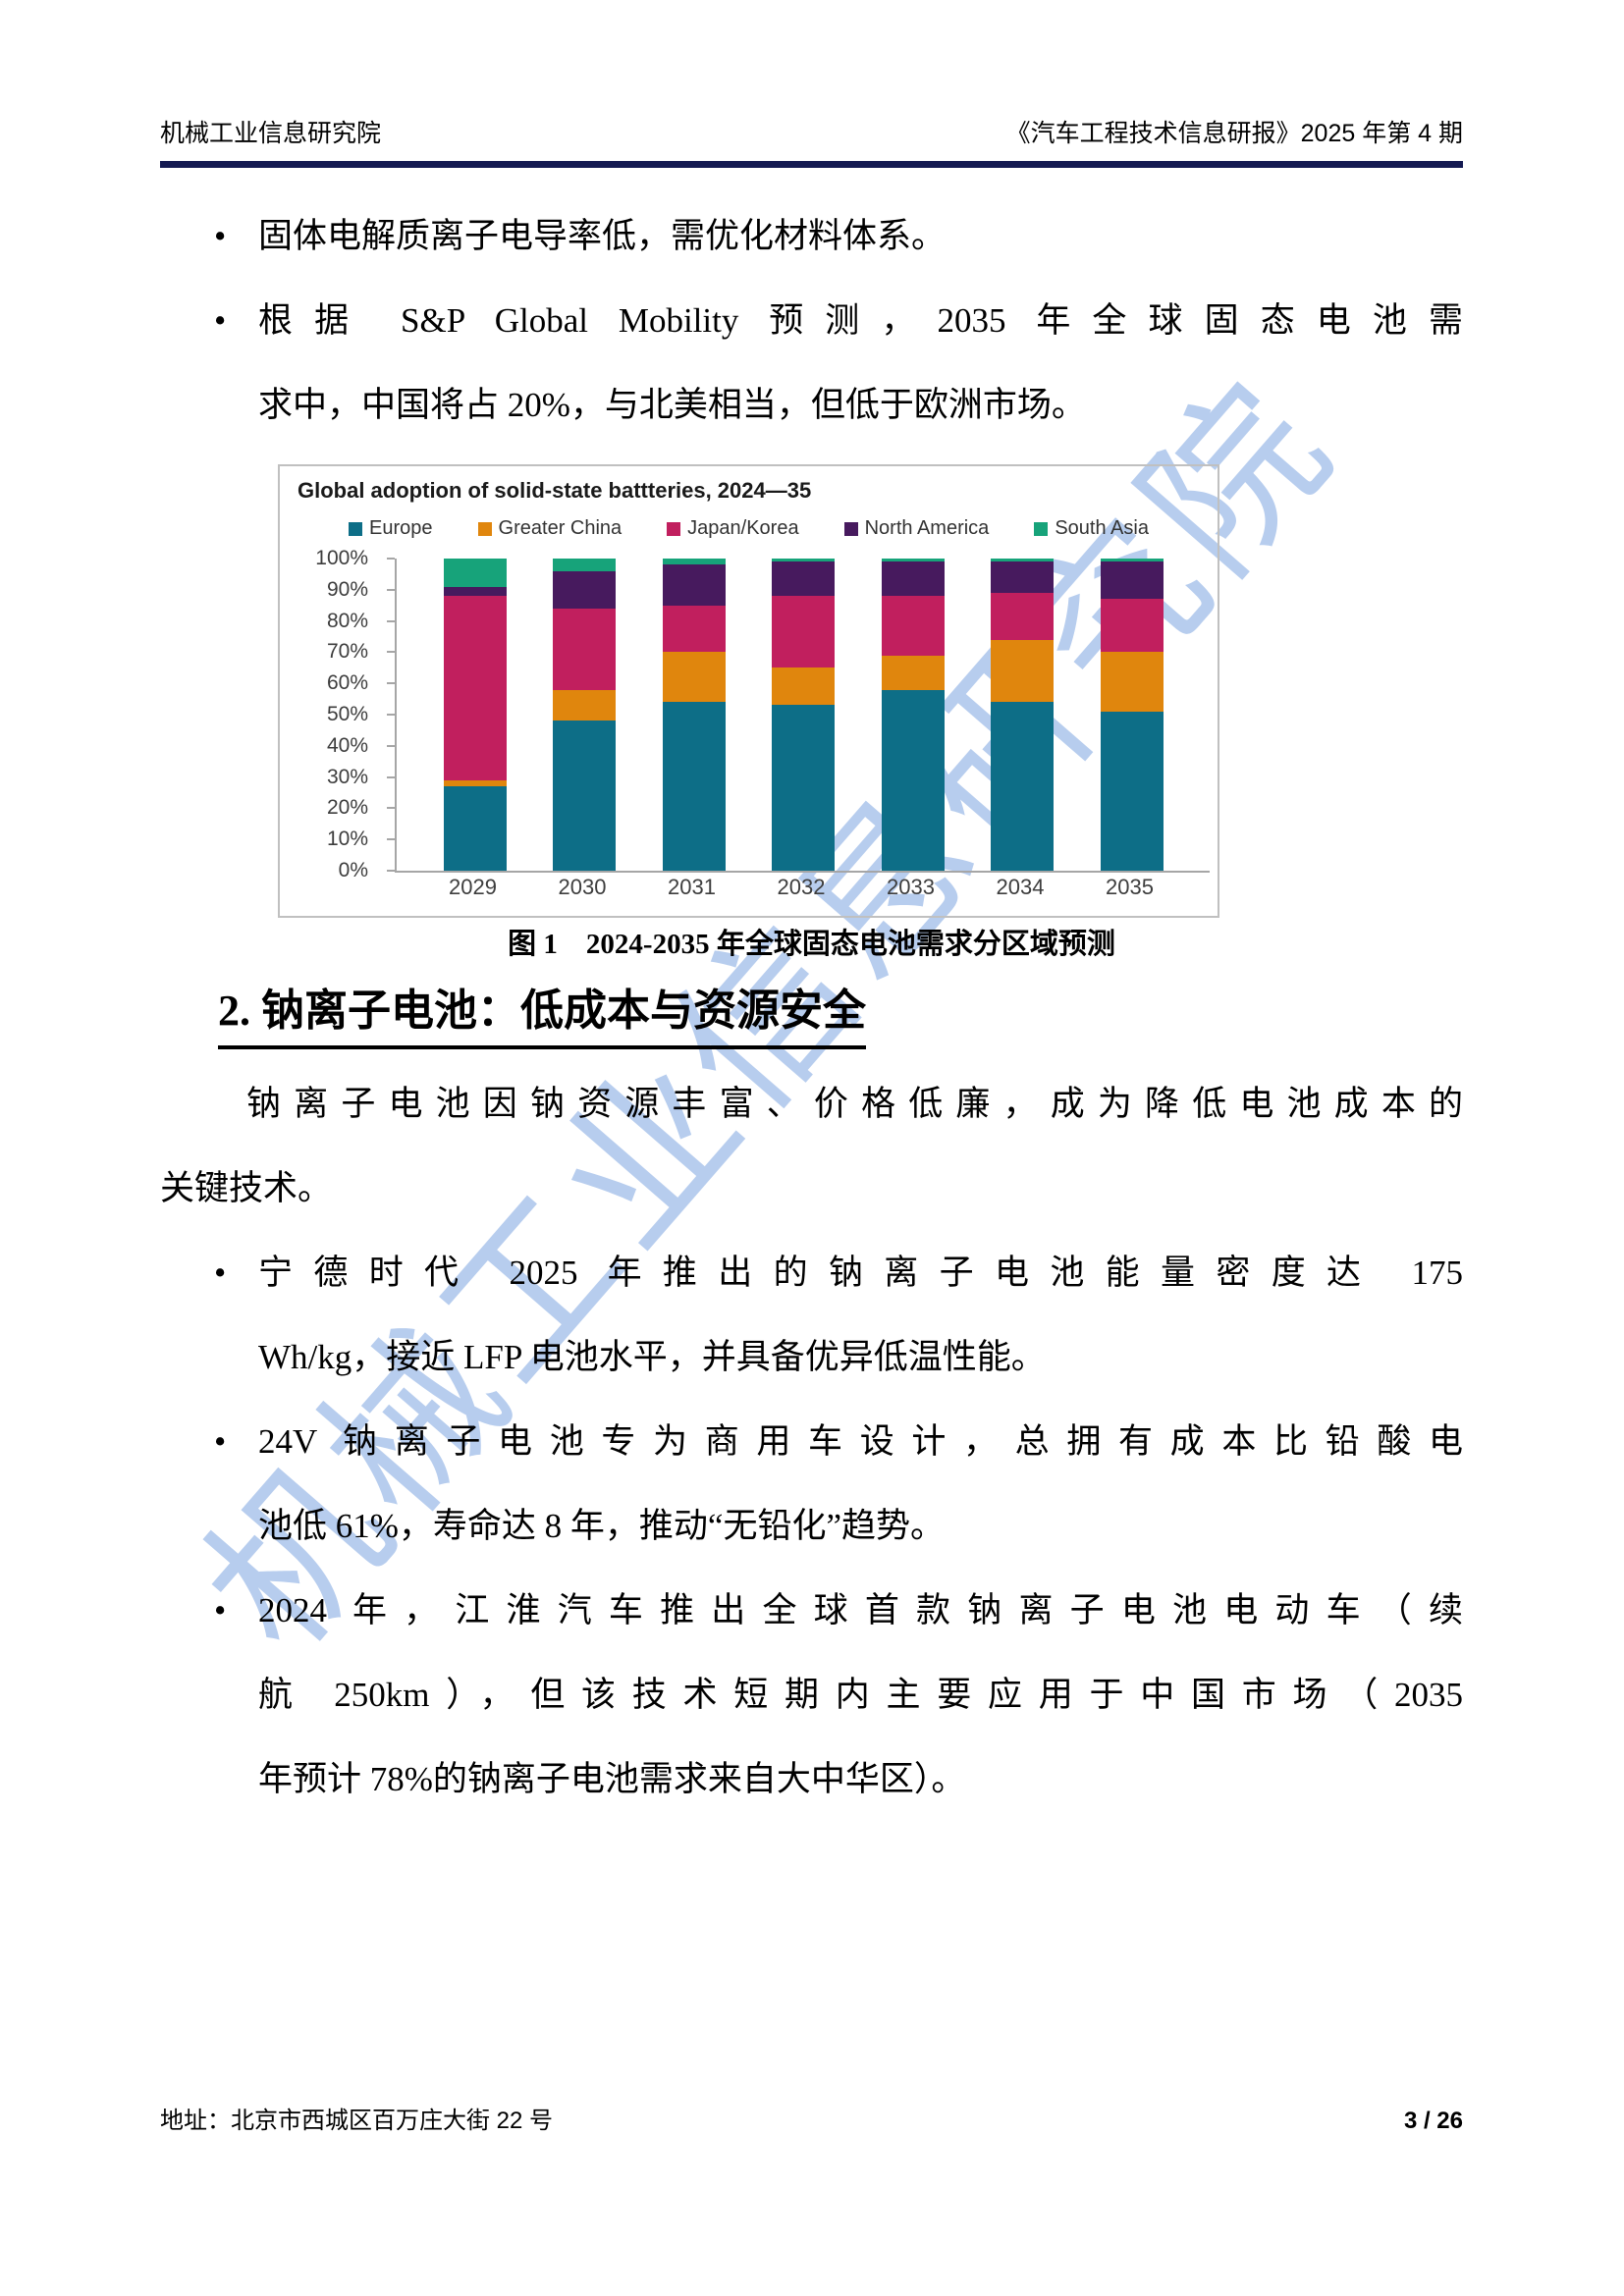  Describe the element at coordinates (353, 870) in the screenshot. I see `y-axis-label: 0%` at that location.